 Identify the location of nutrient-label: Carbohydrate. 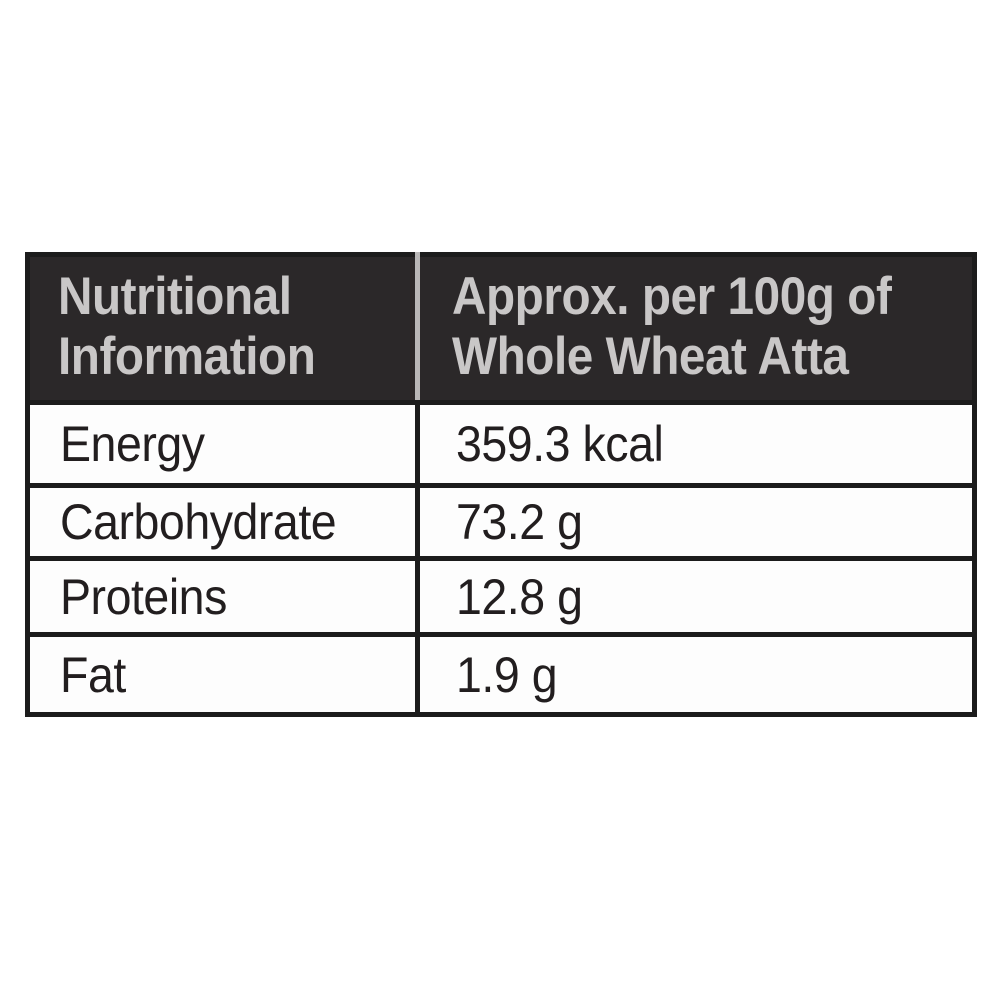
(222, 522).